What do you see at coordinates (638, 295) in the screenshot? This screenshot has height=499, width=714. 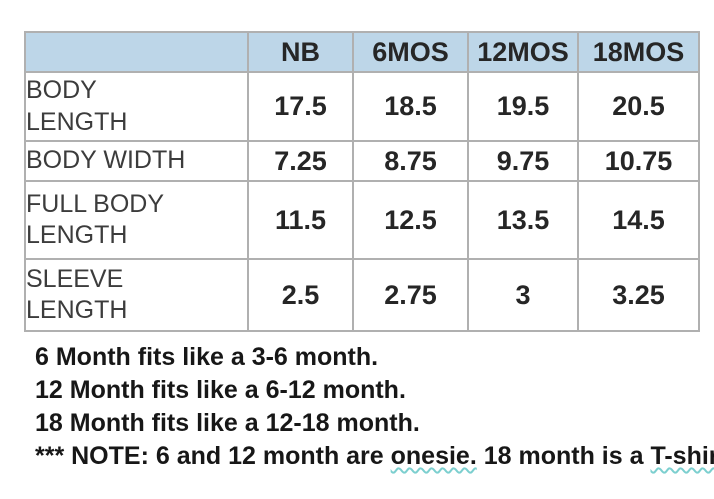 I see `cell-value: 3.25` at bounding box center [638, 295].